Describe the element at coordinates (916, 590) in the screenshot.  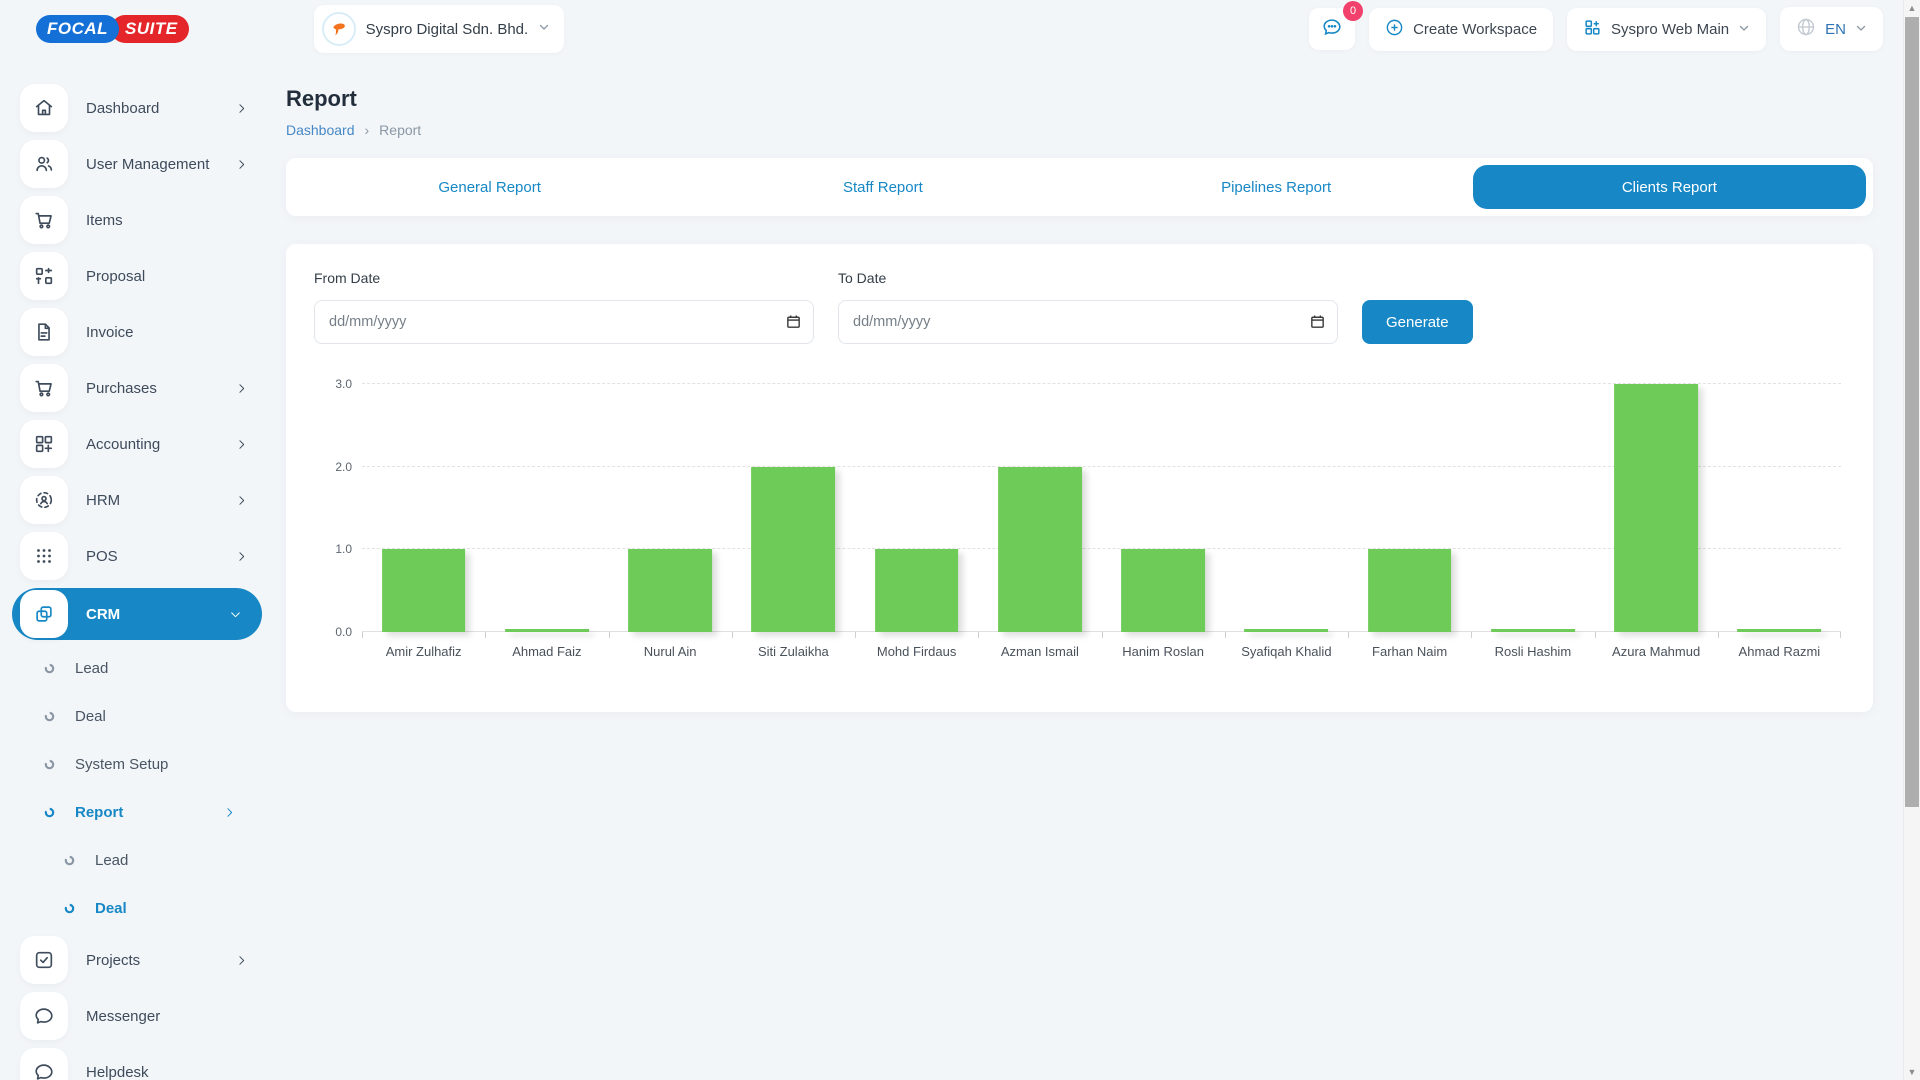
I see `bar-mohd-firdaus` at that location.